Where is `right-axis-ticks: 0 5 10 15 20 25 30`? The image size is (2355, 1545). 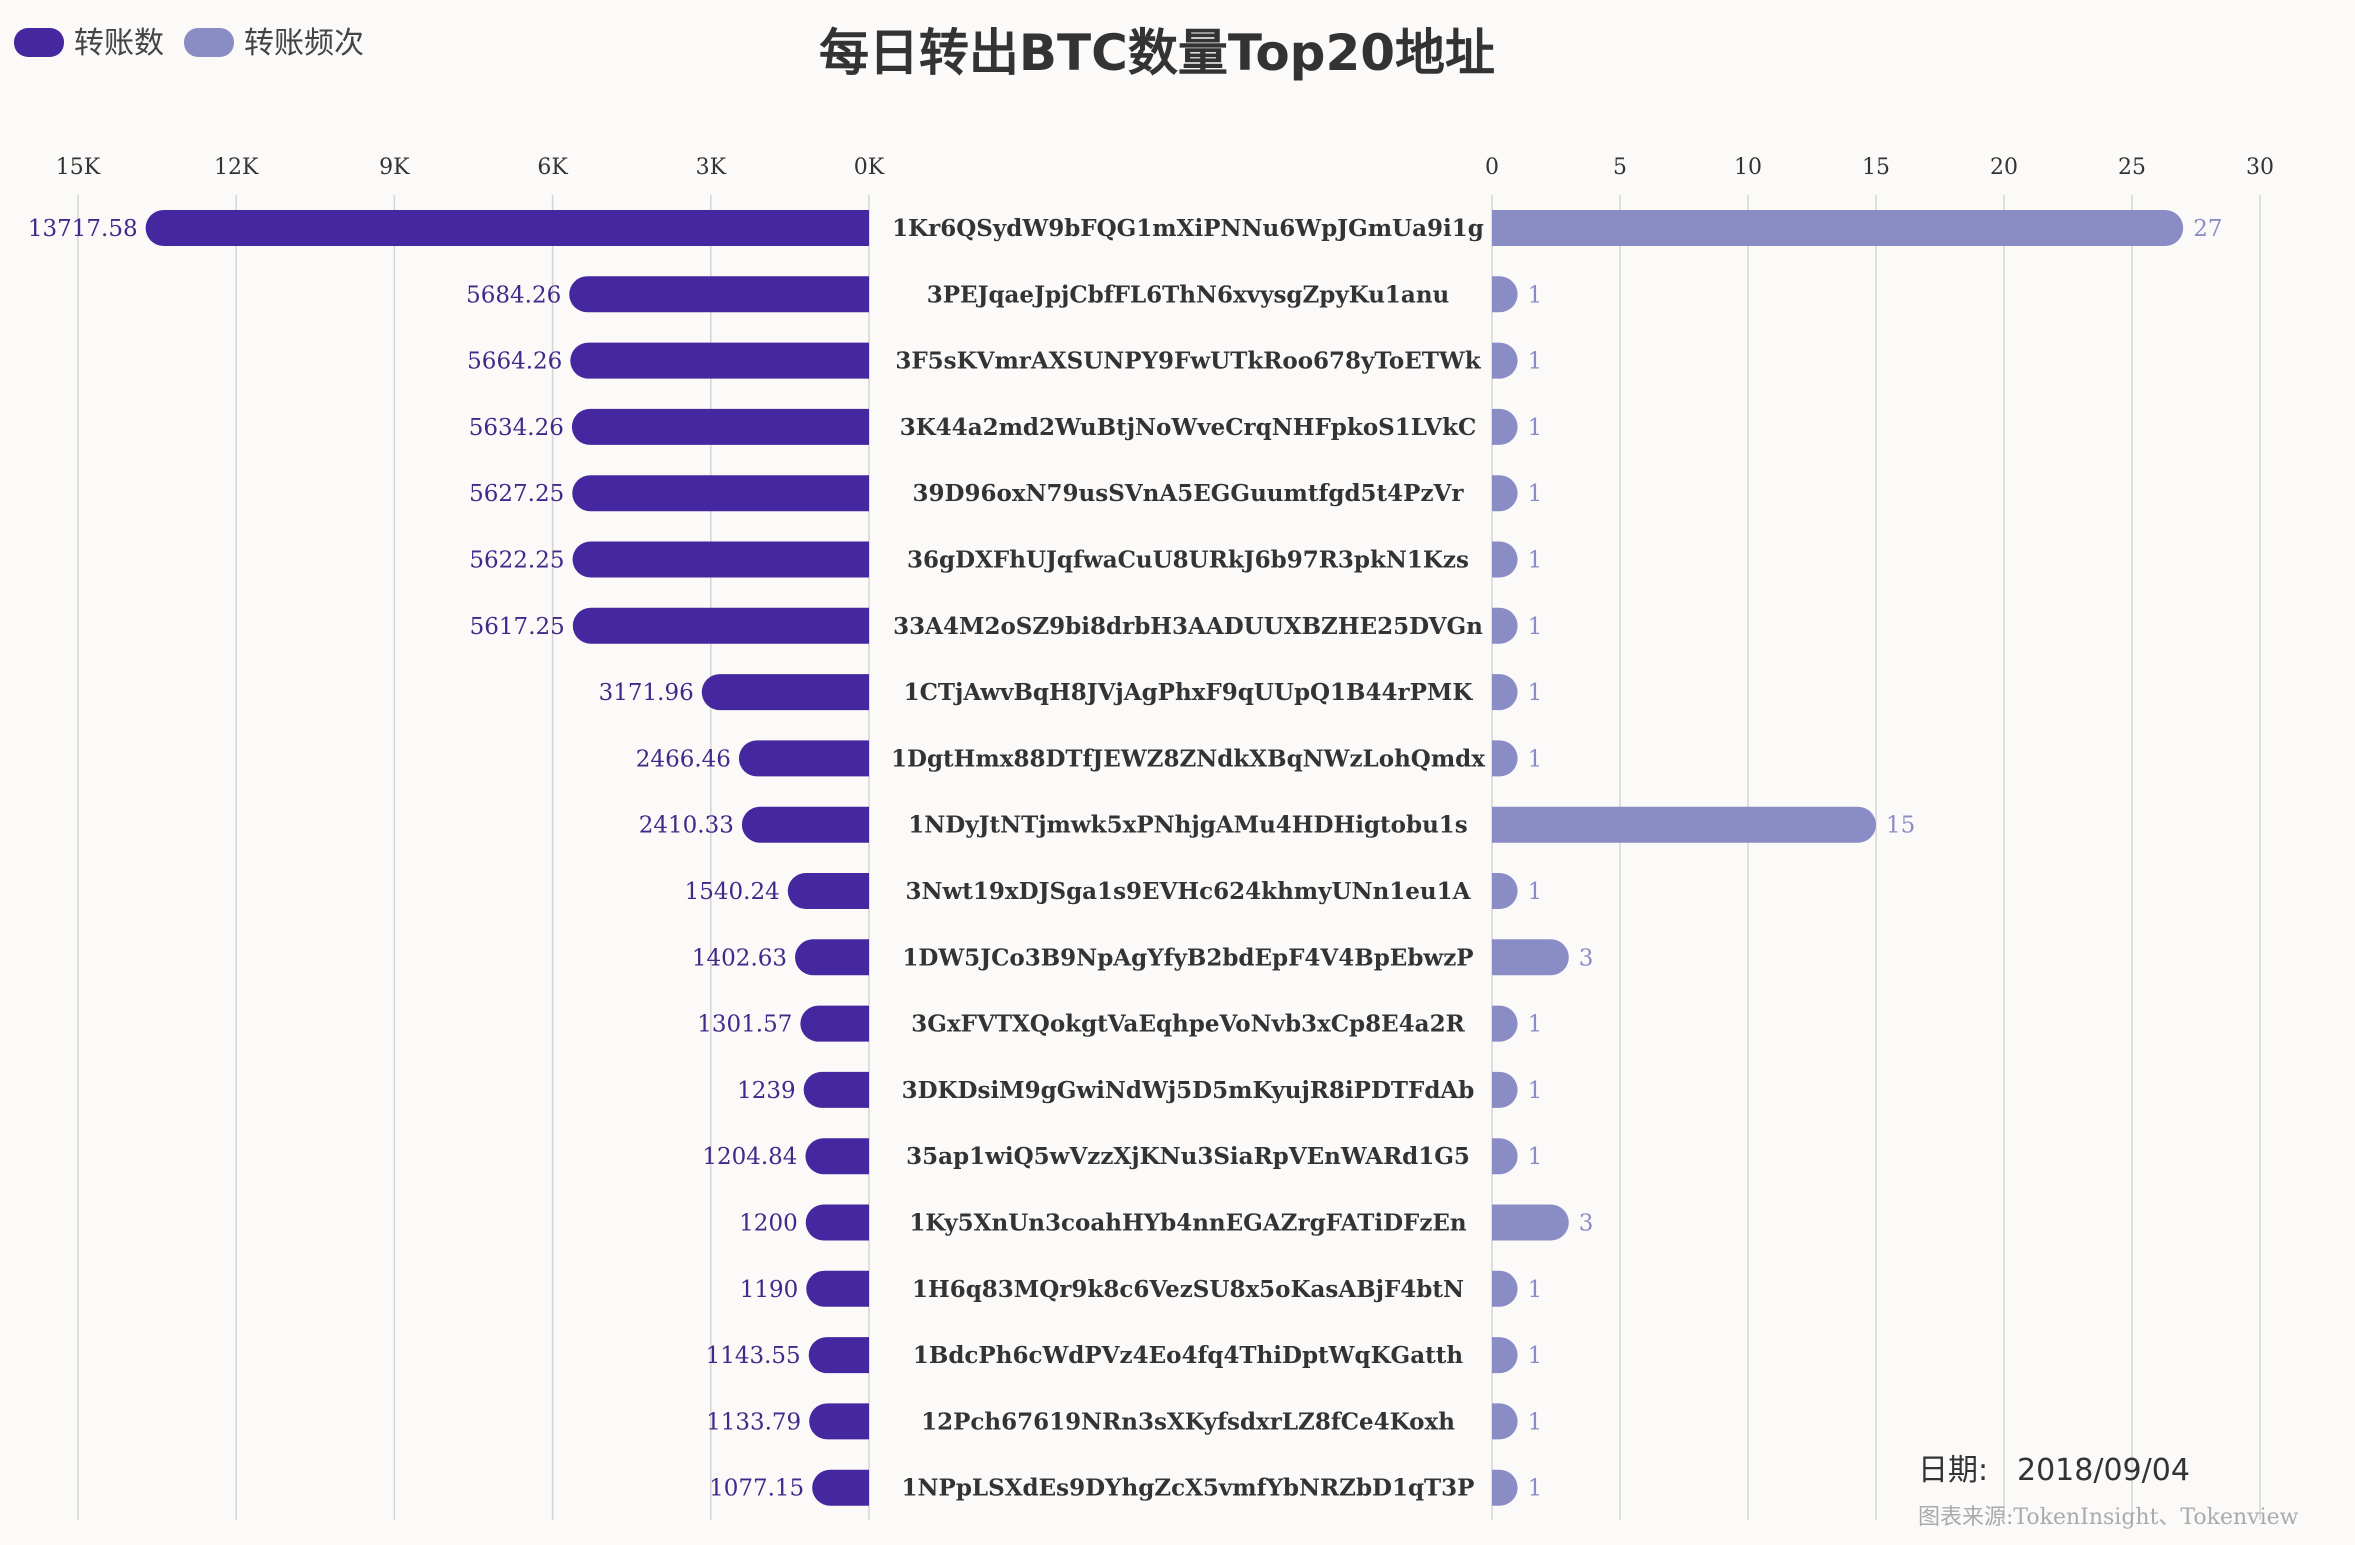
right-axis-ticks: 0 5 10 15 20 25 30 is located at coordinates (1879, 167).